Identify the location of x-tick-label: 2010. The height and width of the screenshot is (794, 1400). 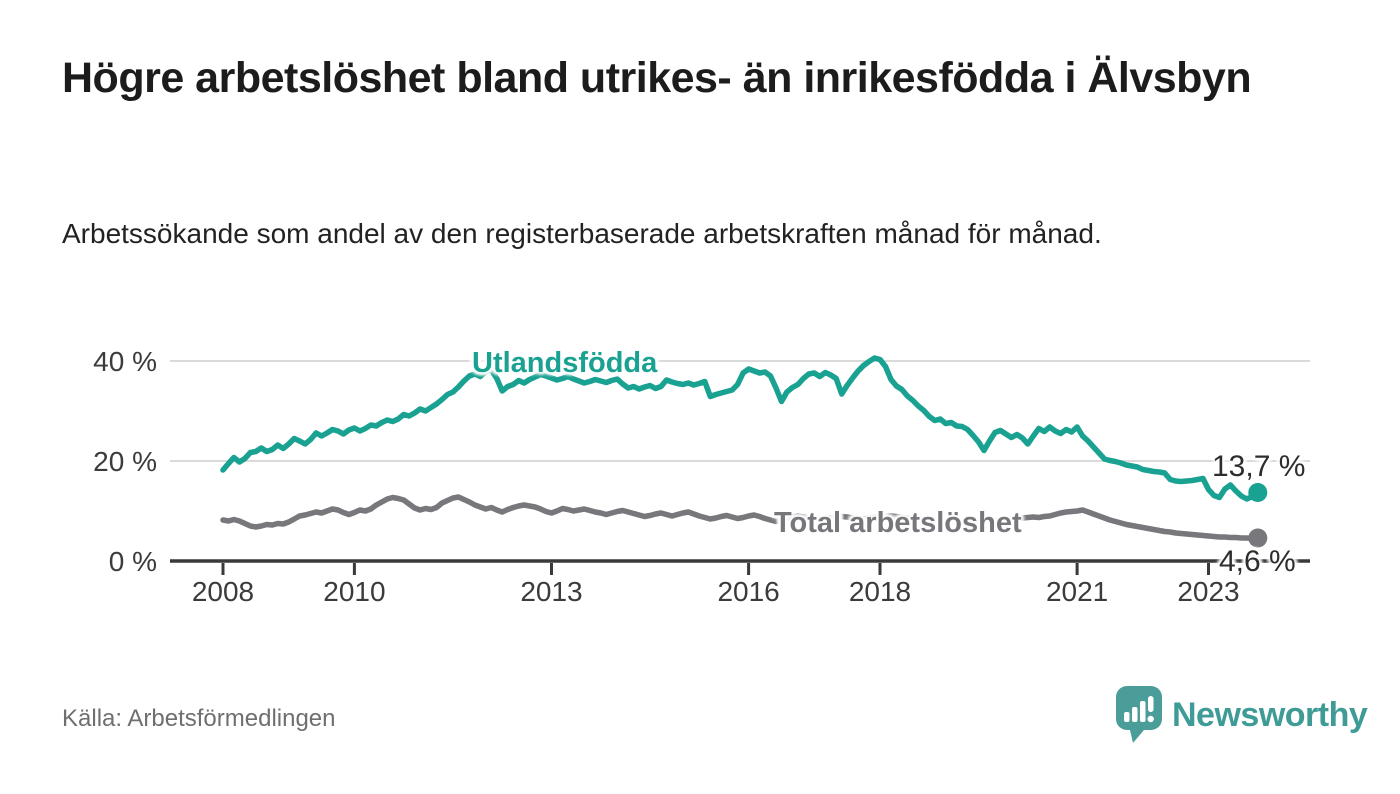
(354, 591).